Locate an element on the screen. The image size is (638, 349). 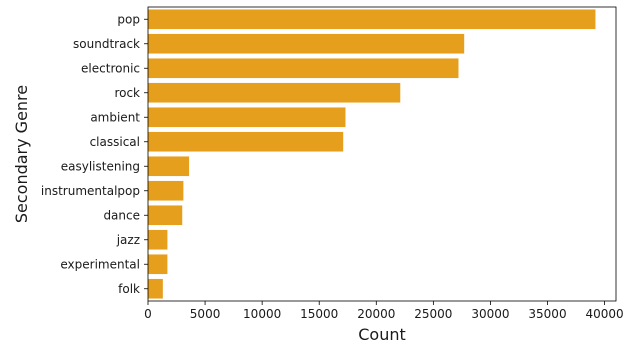
x-tick-label: 15000 is located at coordinates (319, 314).